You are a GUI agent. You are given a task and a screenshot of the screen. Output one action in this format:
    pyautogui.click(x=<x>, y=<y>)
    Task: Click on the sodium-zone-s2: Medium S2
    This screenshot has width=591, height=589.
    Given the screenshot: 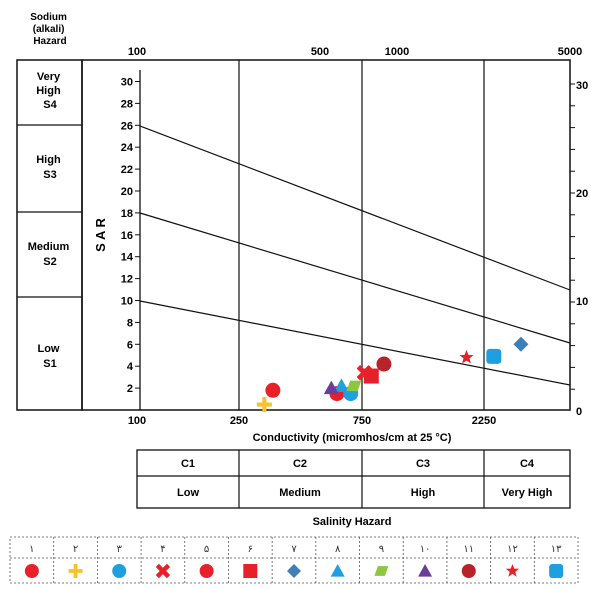 What is the action you would take?
    pyautogui.click(x=50, y=254)
    